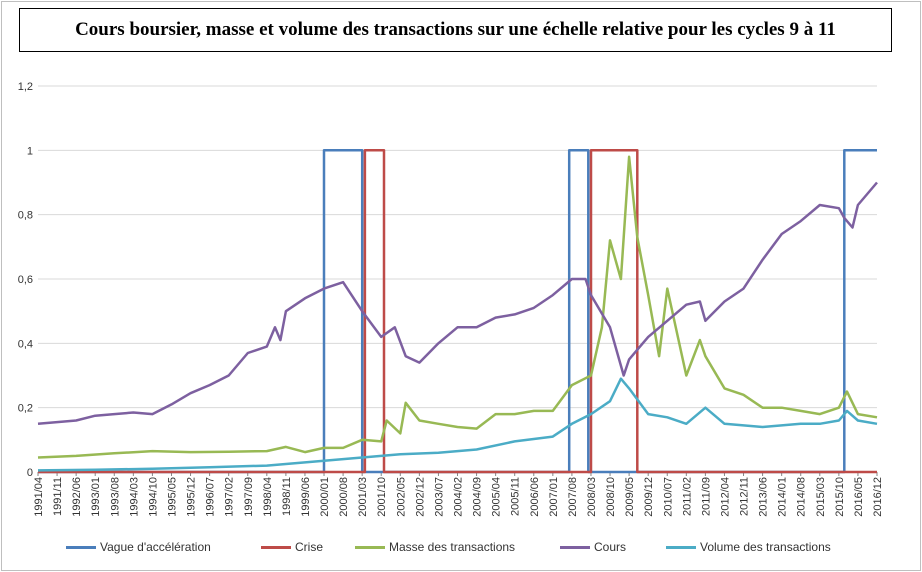 The image size is (922, 572). What do you see at coordinates (249, 497) in the screenshot?
I see `x-tick-label: 1997/09` at bounding box center [249, 497].